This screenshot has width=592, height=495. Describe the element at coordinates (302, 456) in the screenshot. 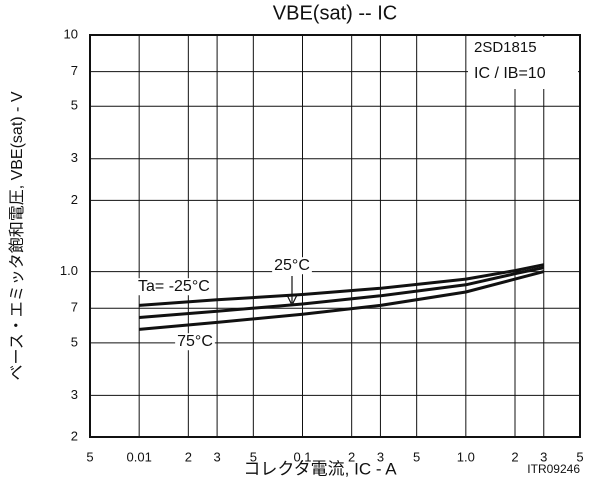

I see `x-tick-label: 0.1` at that location.